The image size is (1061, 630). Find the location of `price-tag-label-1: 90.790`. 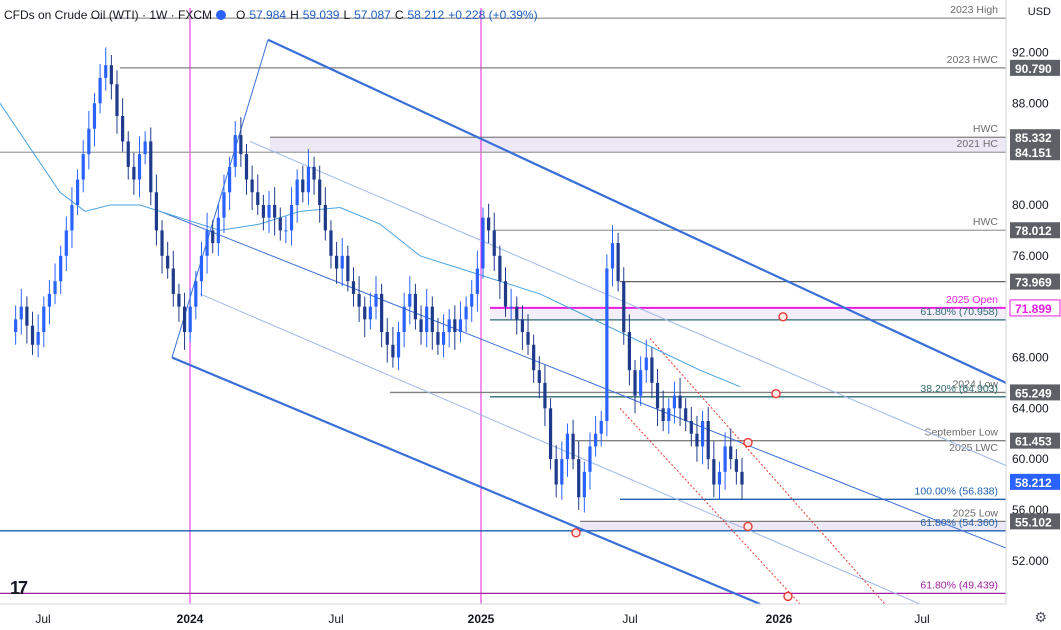

price-tag-label-1: 90.790 is located at coordinates (1033, 69).